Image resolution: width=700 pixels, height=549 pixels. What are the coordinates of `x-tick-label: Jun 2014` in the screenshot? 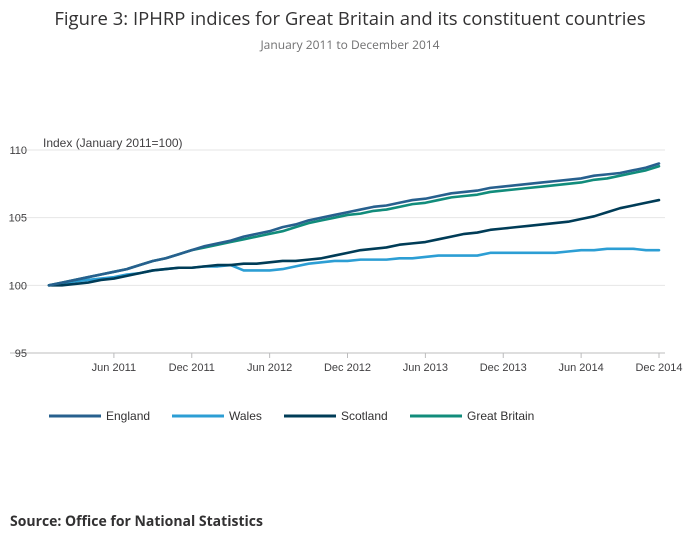 It's located at (580, 368).